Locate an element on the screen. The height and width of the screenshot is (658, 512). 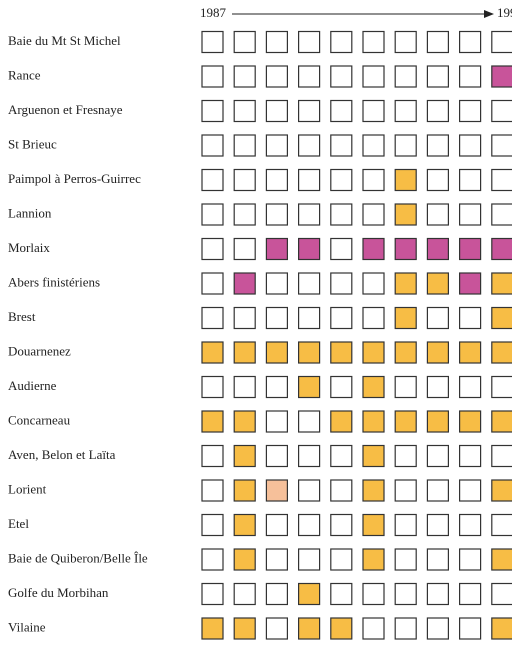
row-label: St Brieuc is located at coordinates (32, 143).